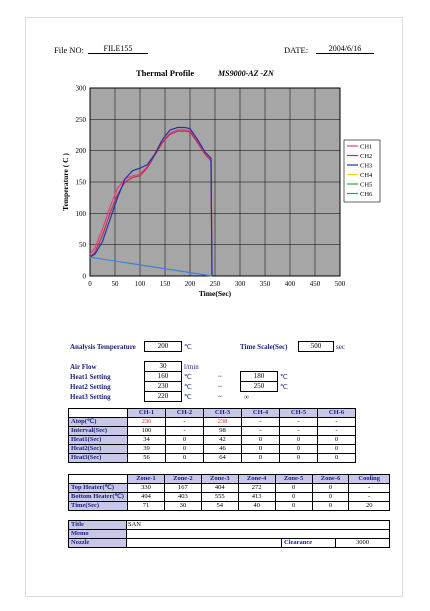 The height and width of the screenshot is (611, 430). Describe the element at coordinates (293, 479) in the screenshot. I see `zone-table-header-5: Zone-5` at that location.